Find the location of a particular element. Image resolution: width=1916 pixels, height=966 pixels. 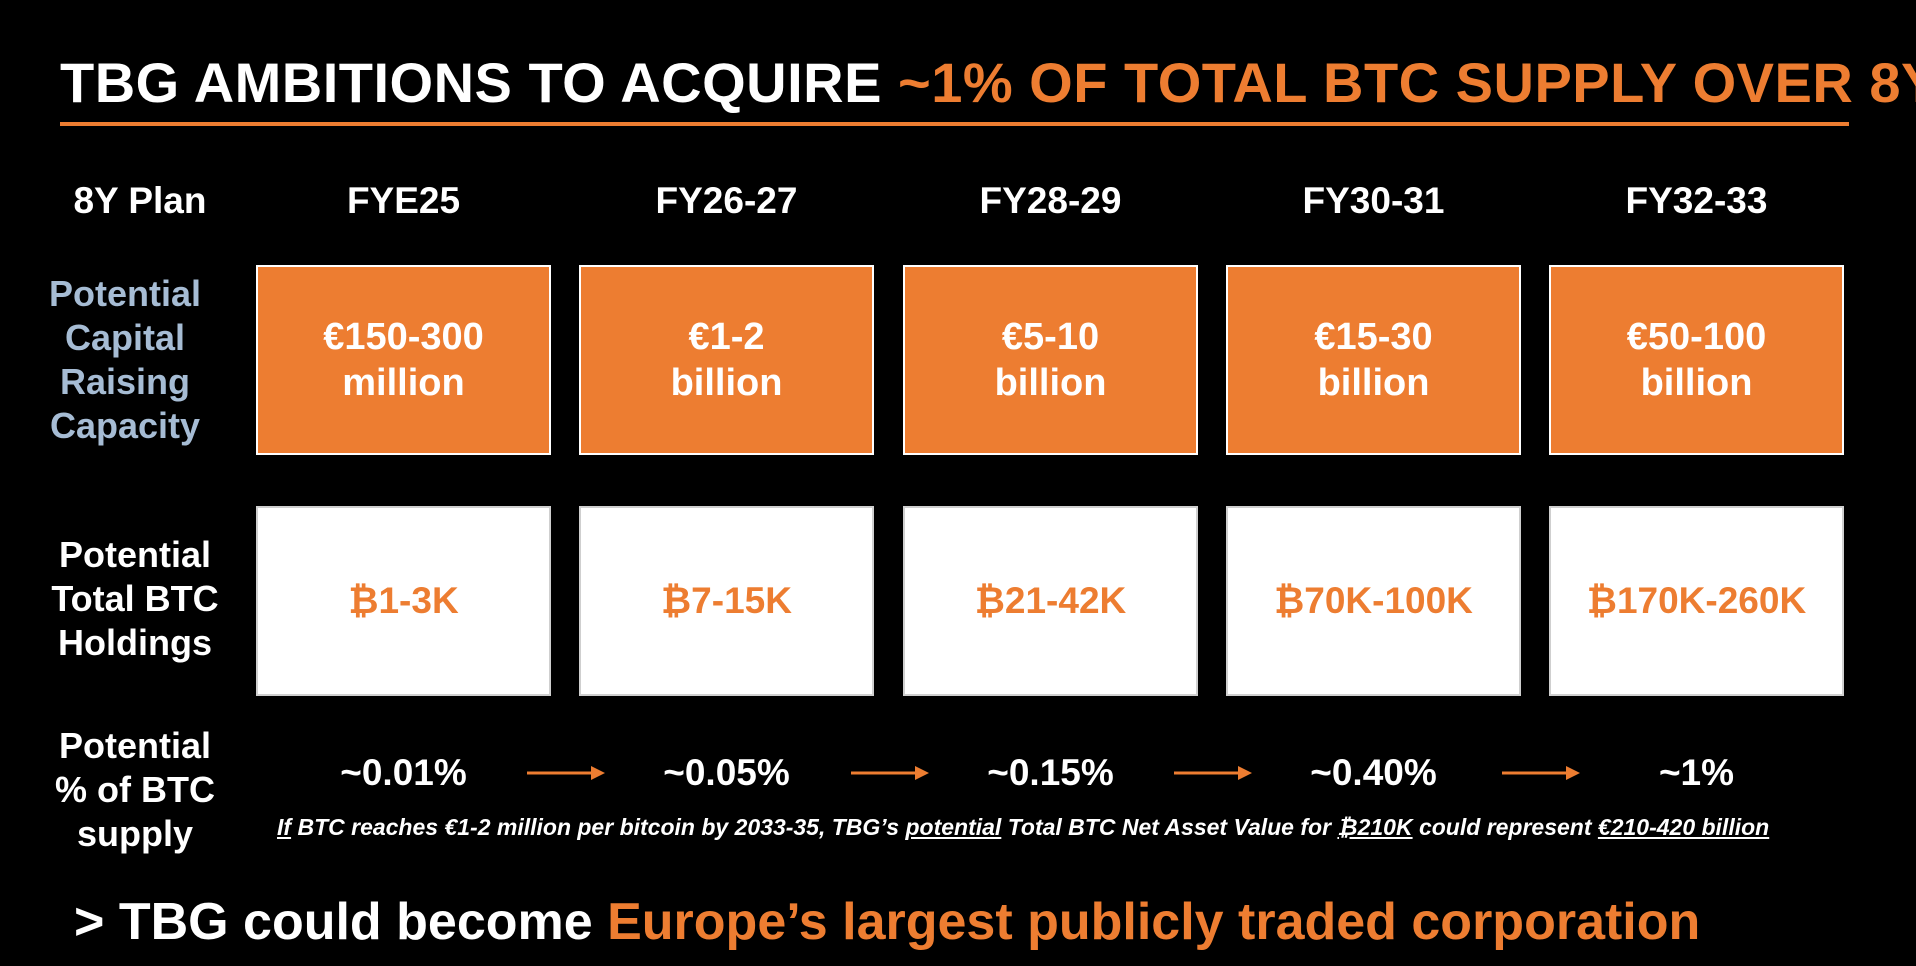

capital-amount: €50-100 is located at coordinates (1696, 337).